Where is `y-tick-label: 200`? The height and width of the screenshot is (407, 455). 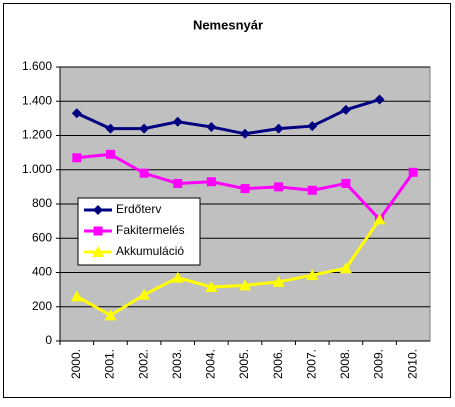 y-tick-label: 200 is located at coordinates (42, 306).